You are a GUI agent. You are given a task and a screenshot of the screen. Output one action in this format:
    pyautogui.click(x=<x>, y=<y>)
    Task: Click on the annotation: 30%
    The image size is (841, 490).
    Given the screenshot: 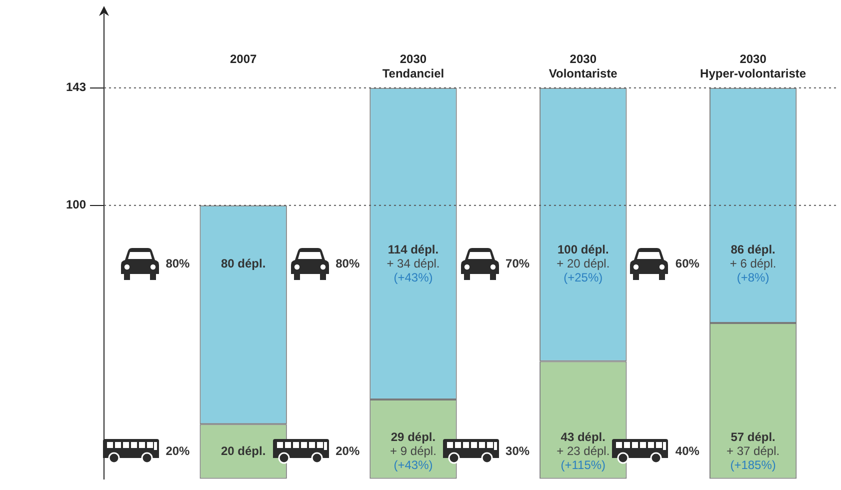 What is the action you would take?
    pyautogui.click(x=518, y=451)
    